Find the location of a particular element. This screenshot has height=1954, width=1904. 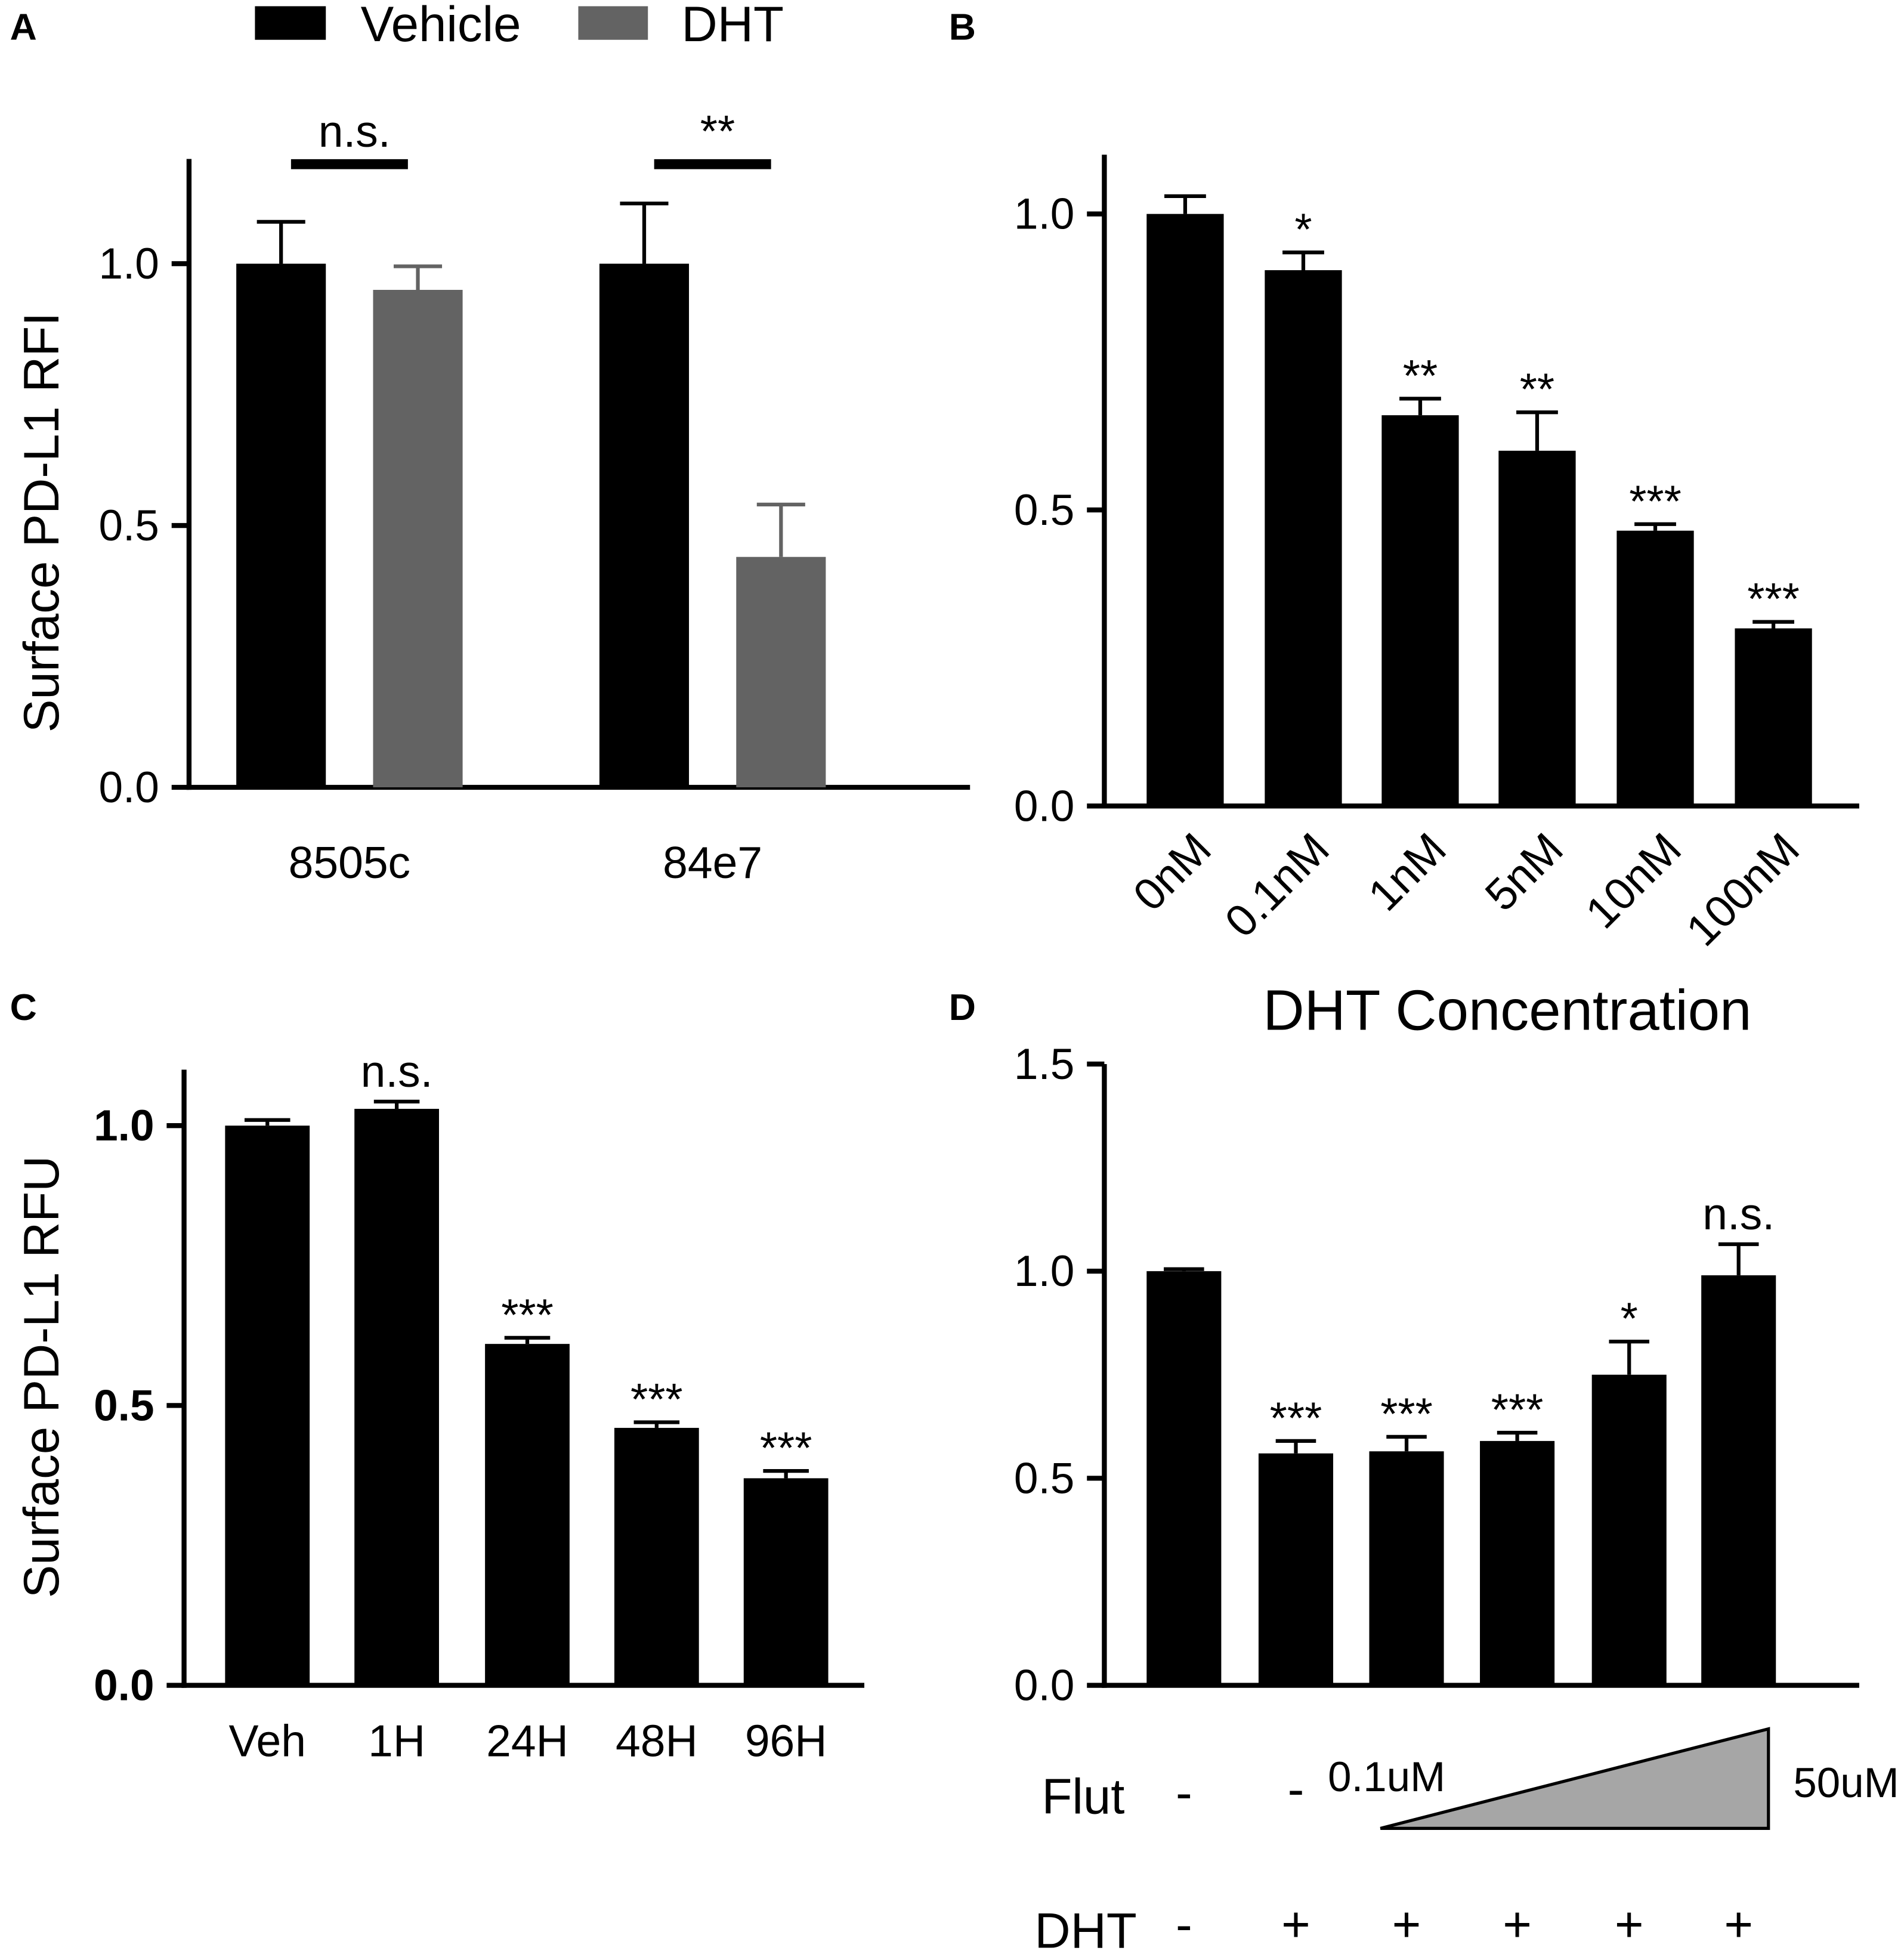

bar-vehicle-8505c is located at coordinates (281, 525).